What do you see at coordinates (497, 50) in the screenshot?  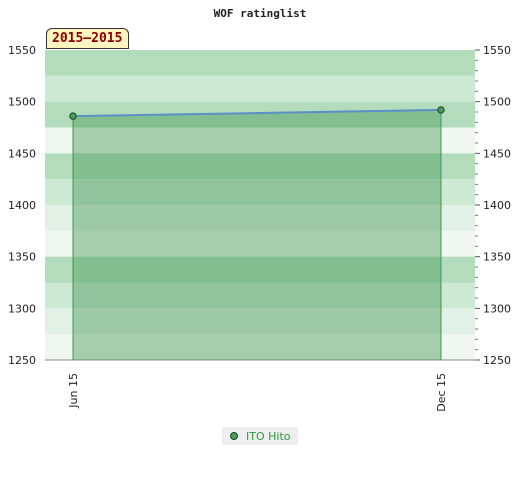 I see `y-tick-label-right: 1550` at bounding box center [497, 50].